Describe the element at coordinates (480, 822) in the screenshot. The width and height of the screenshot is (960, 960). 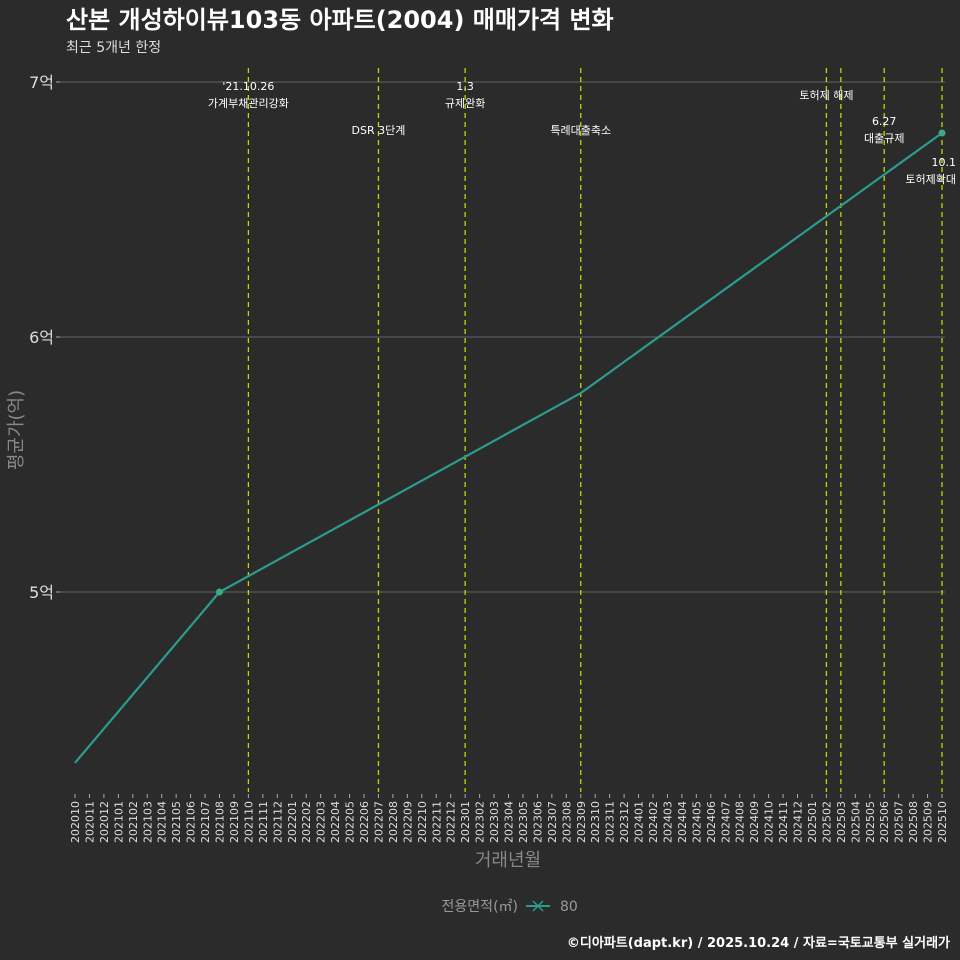
I see `x-tick-label: 202302` at that location.